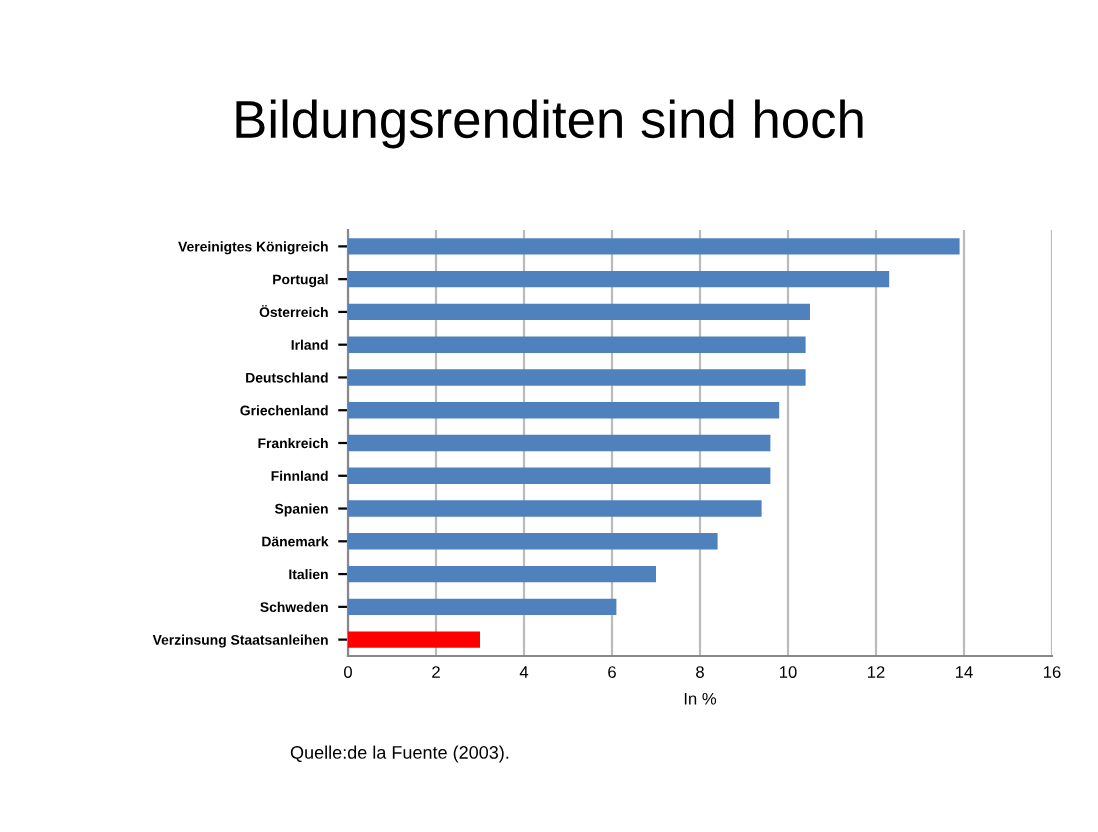  I want to click on x-tick-label: 6, so click(612, 672).